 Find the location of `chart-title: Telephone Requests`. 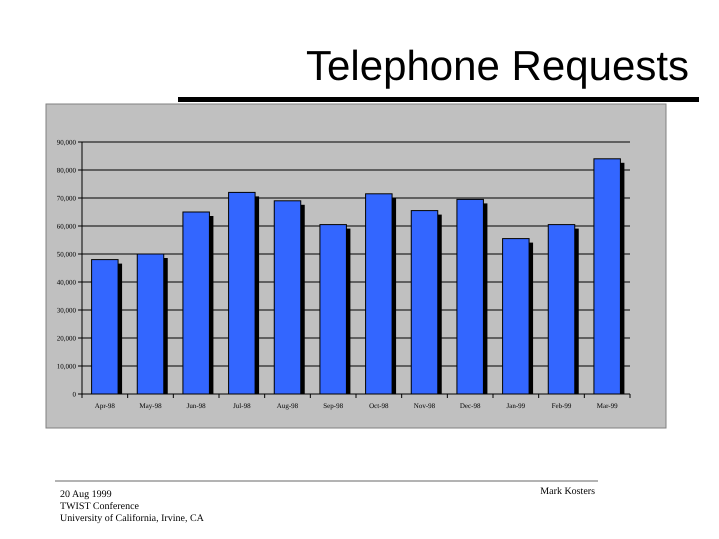

chart-title: Telephone Requests is located at coordinates (497, 65).